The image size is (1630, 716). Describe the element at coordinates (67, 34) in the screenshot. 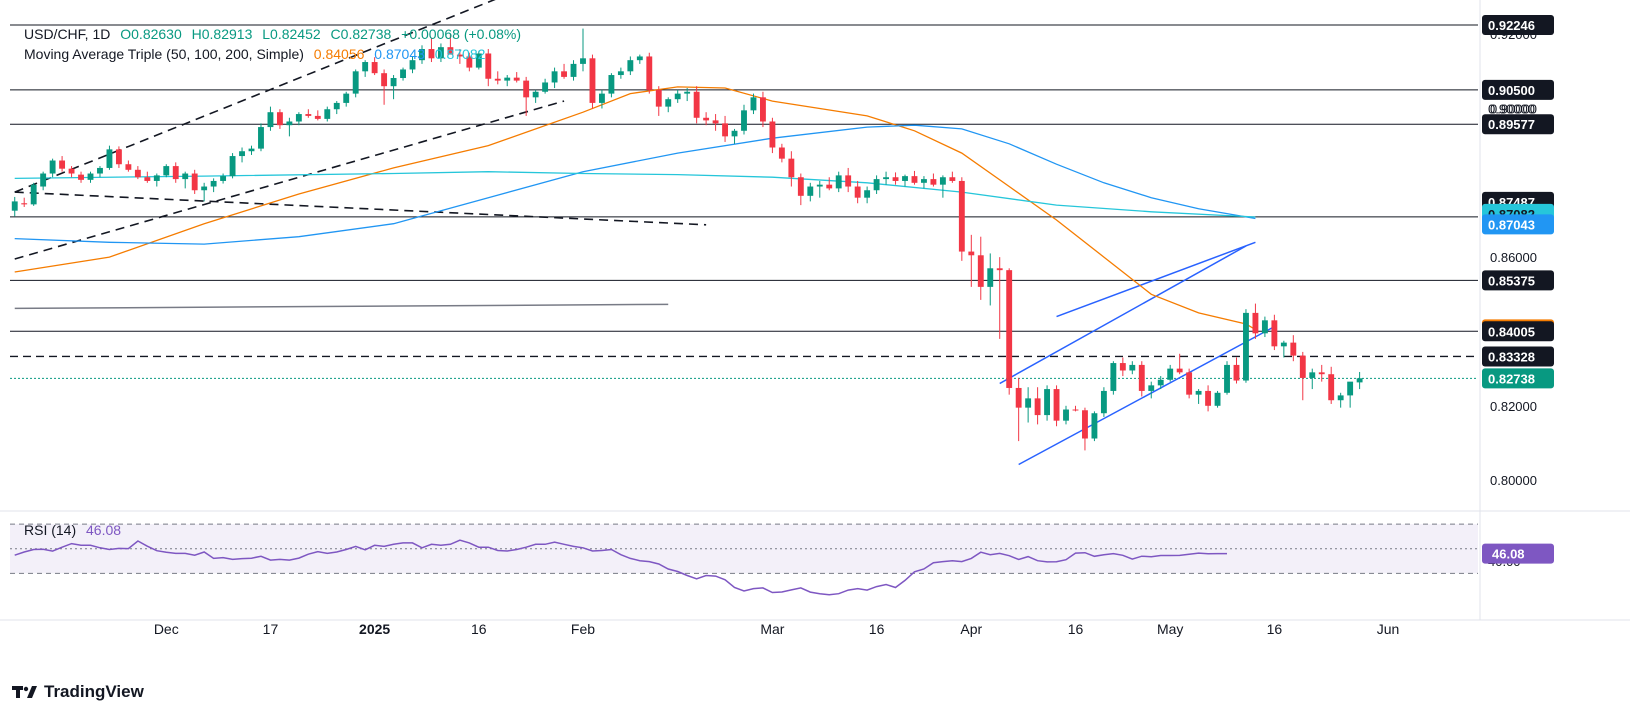

I see `symbol-label: USD/CHF, 1D` at that location.